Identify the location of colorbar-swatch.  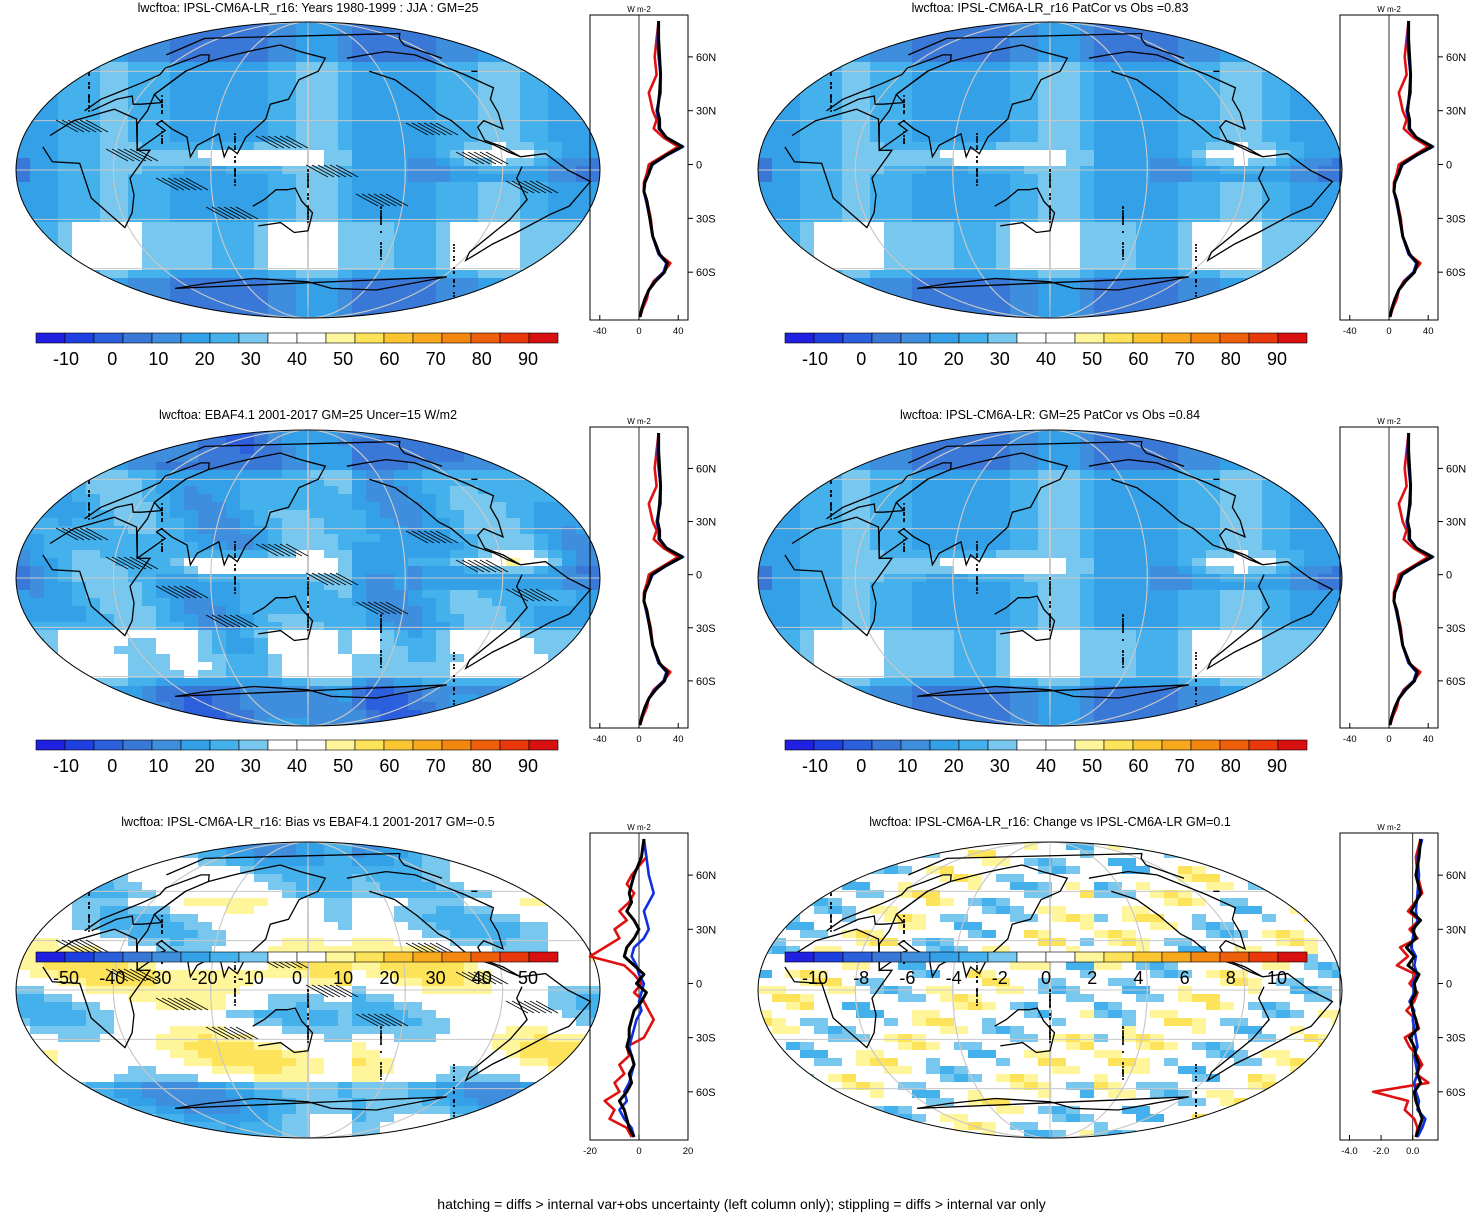
(973, 338).